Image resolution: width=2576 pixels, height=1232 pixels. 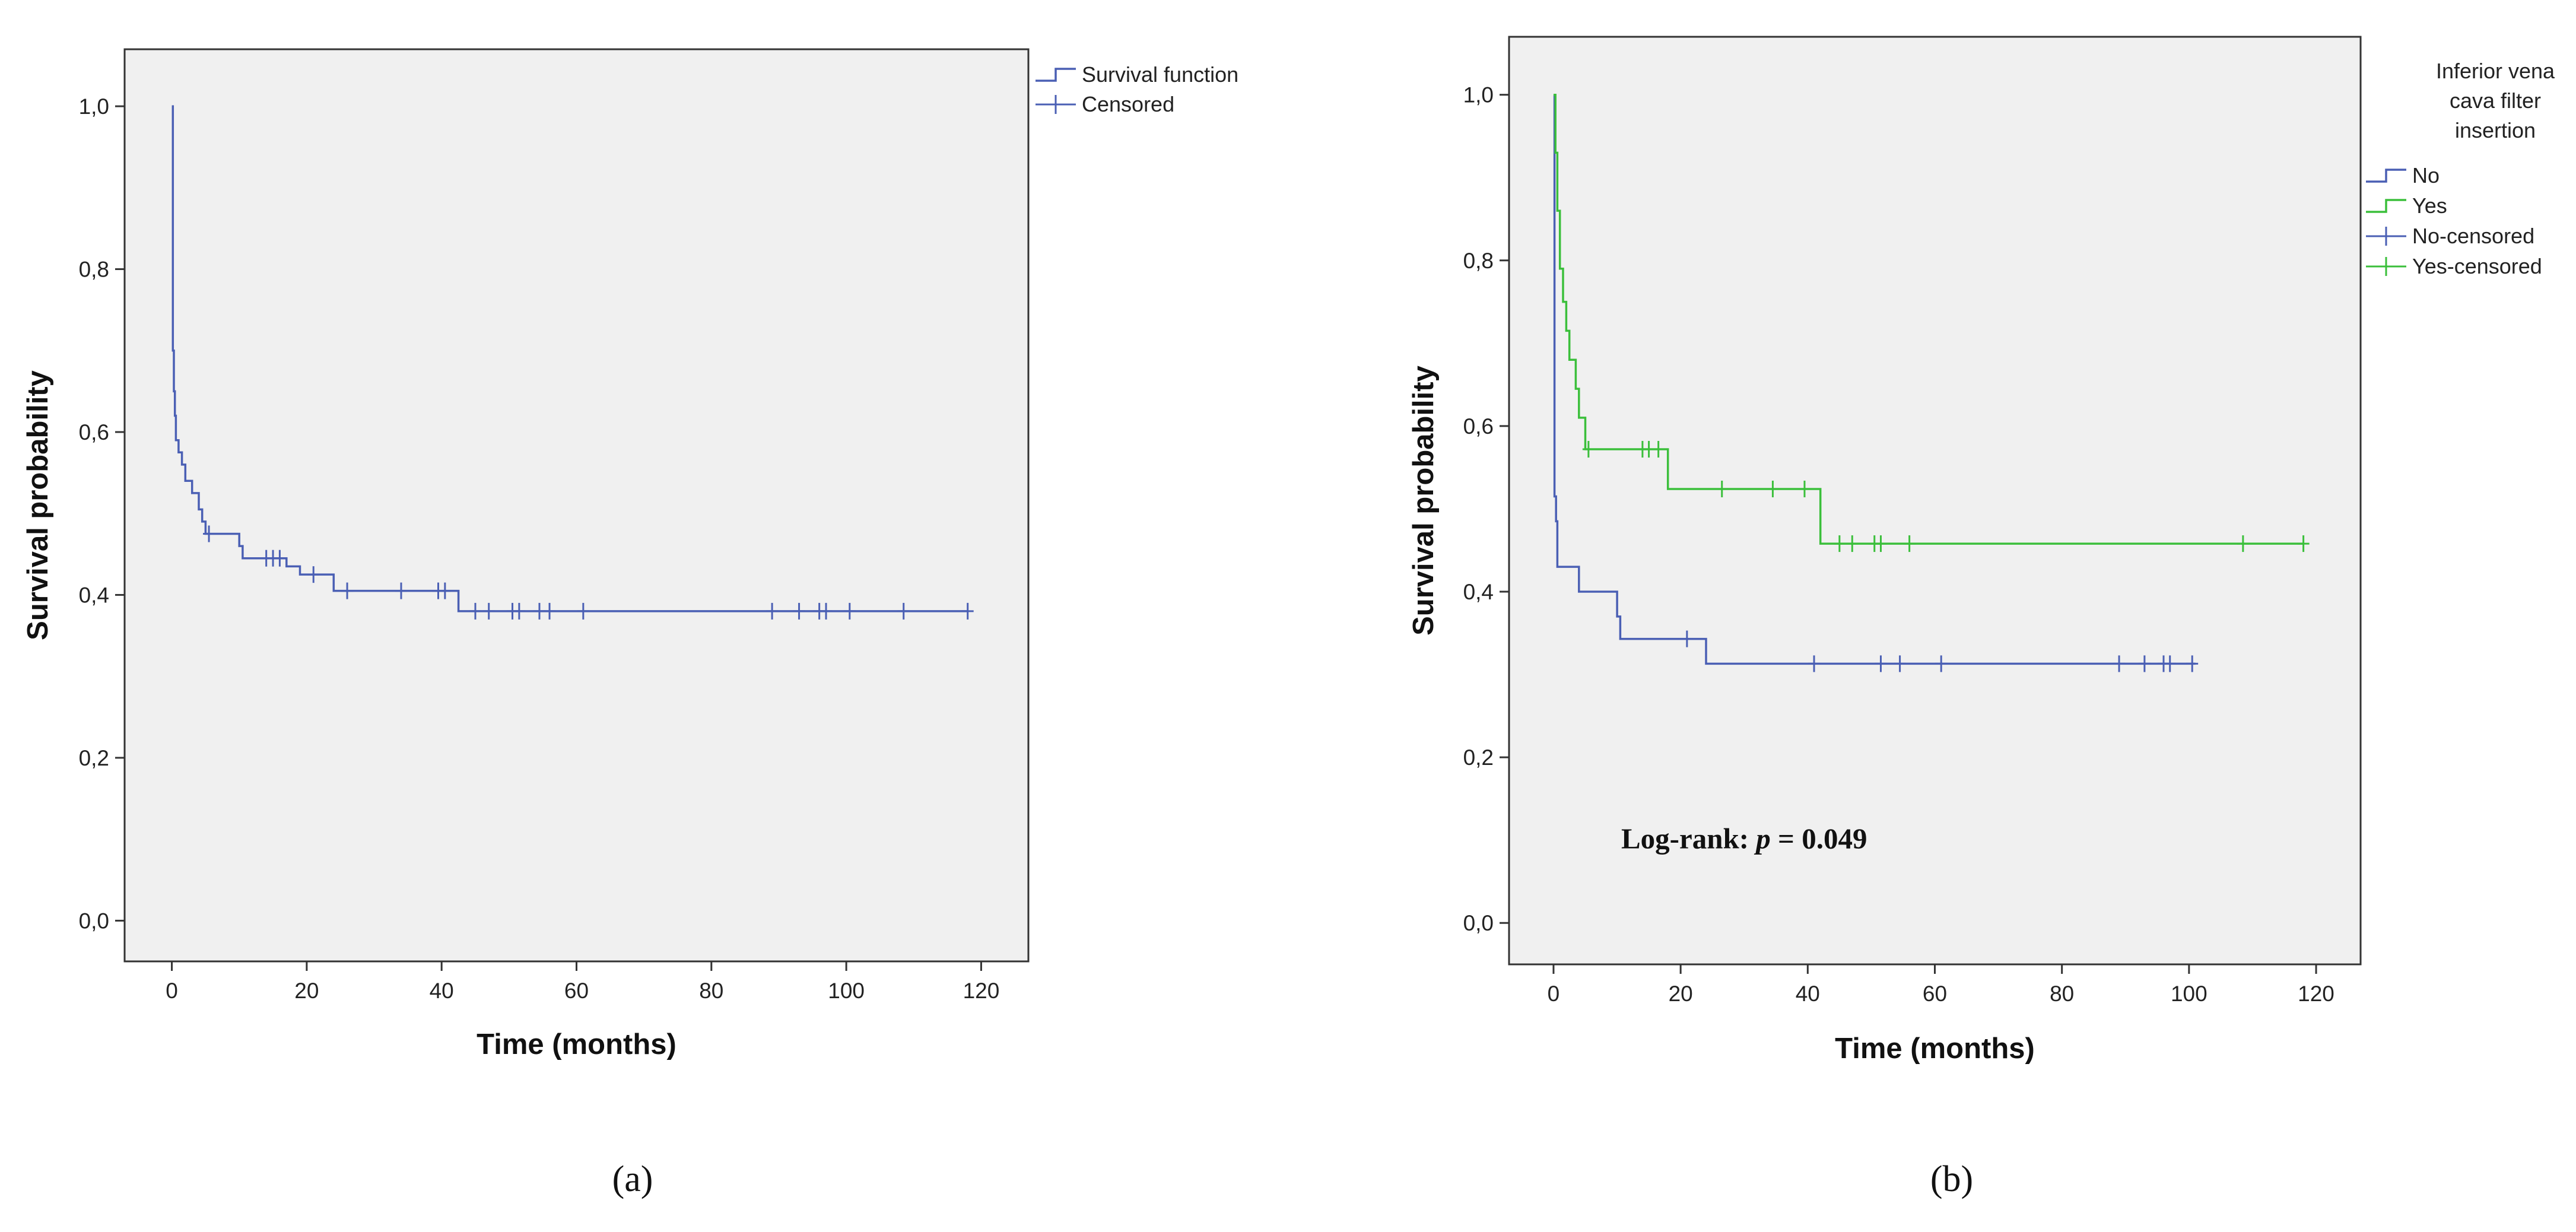 I want to click on legend-label: Yes-censored, so click(x=2477, y=266).